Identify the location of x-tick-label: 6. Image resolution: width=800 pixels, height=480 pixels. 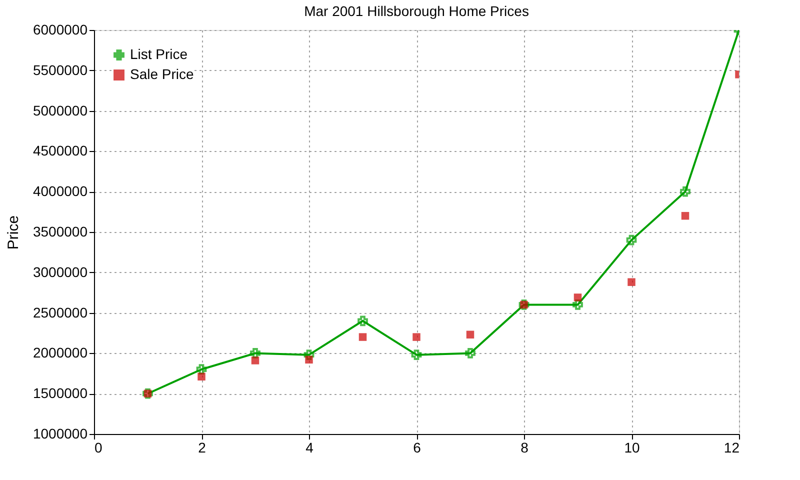
(417, 448).